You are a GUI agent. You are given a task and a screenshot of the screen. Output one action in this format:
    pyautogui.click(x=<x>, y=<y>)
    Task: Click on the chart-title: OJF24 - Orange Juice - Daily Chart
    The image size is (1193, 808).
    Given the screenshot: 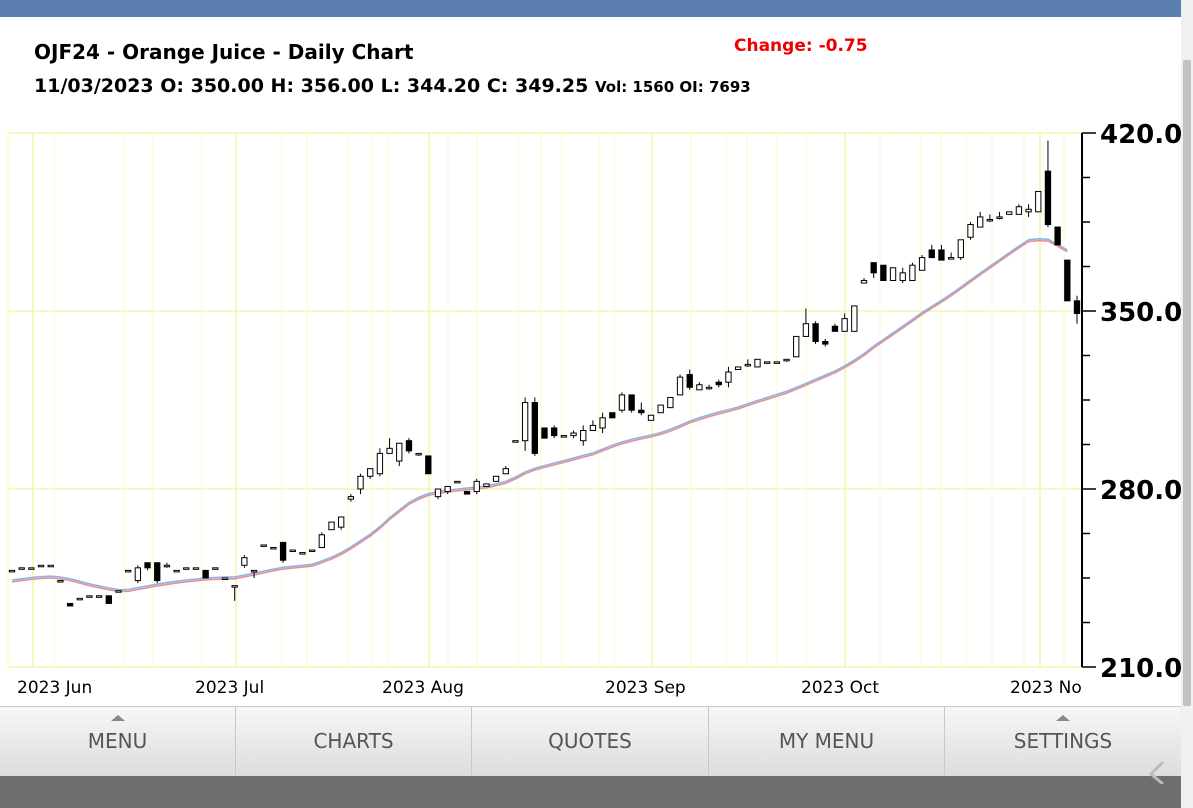 What is the action you would take?
    pyautogui.click(x=224, y=52)
    